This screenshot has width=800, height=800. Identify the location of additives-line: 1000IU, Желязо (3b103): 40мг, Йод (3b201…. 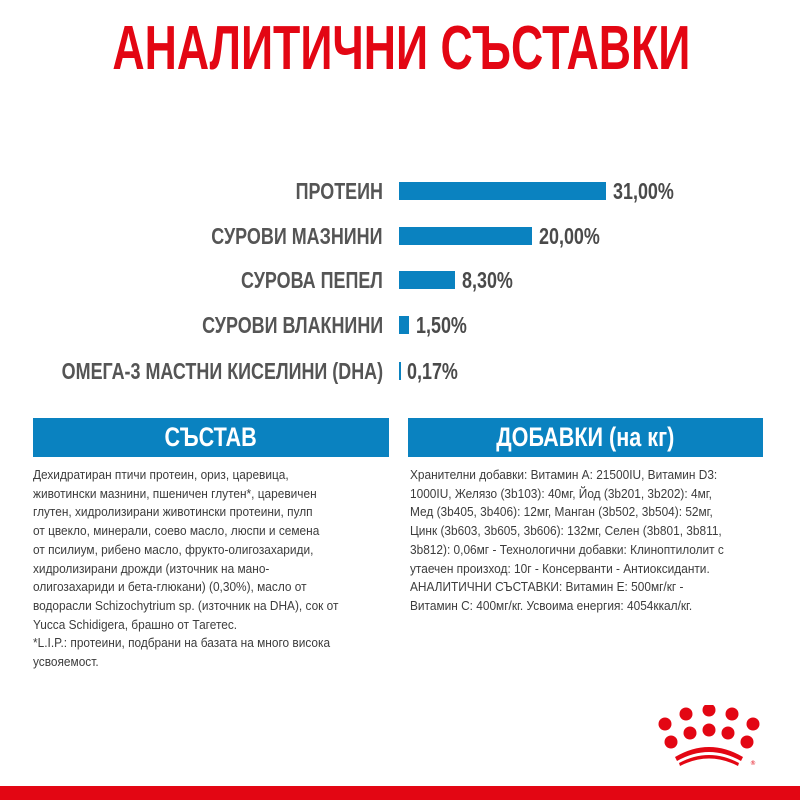
(561, 493).